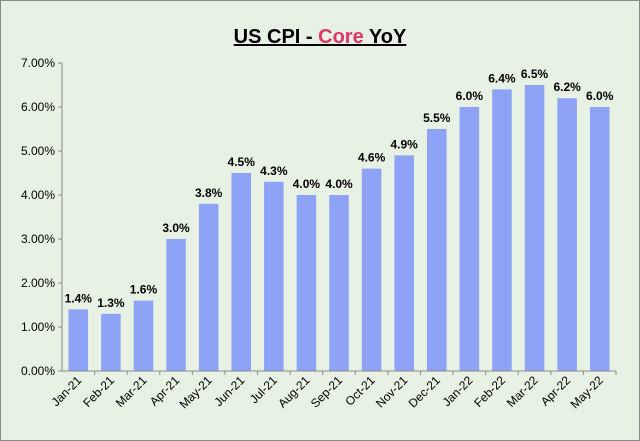  I want to click on chart-title: US CPI - Core YoY, so click(320, 37).